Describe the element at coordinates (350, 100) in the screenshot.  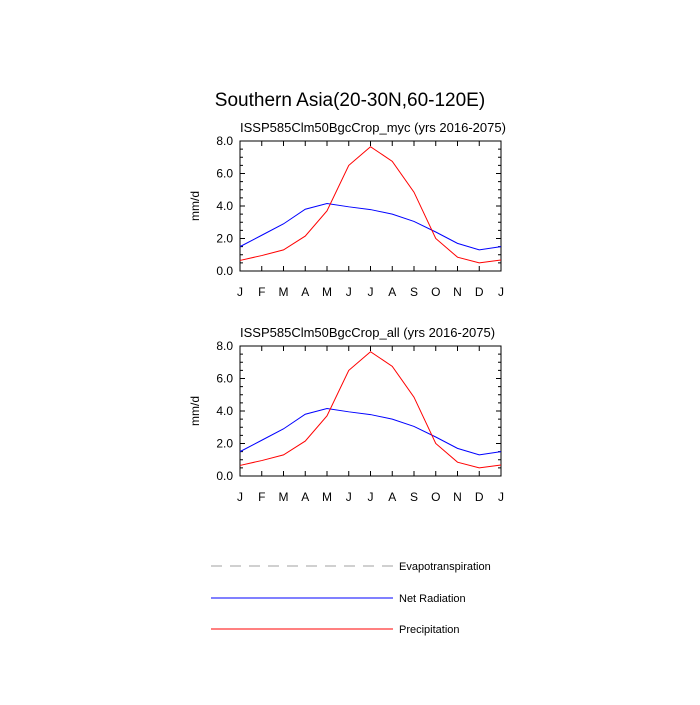
I see `chart-title: Southern Asia(20-30N,60-120E)` at that location.